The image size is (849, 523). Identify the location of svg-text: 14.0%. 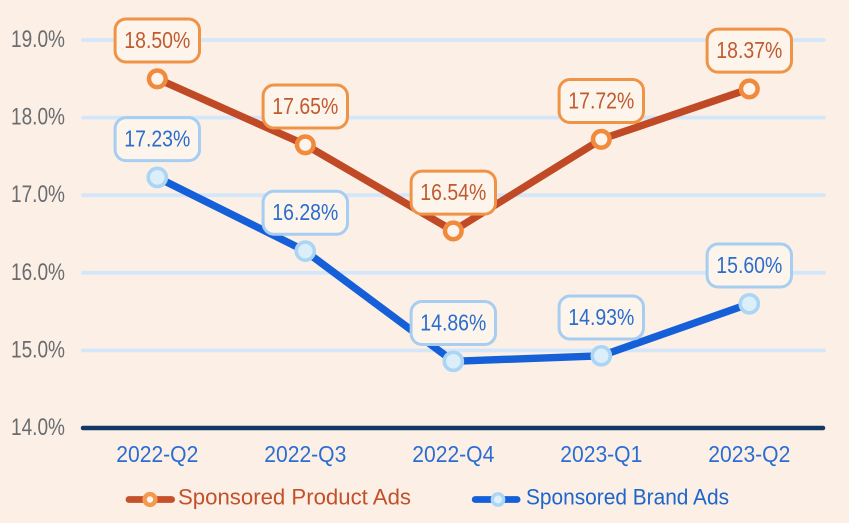
(38, 427).